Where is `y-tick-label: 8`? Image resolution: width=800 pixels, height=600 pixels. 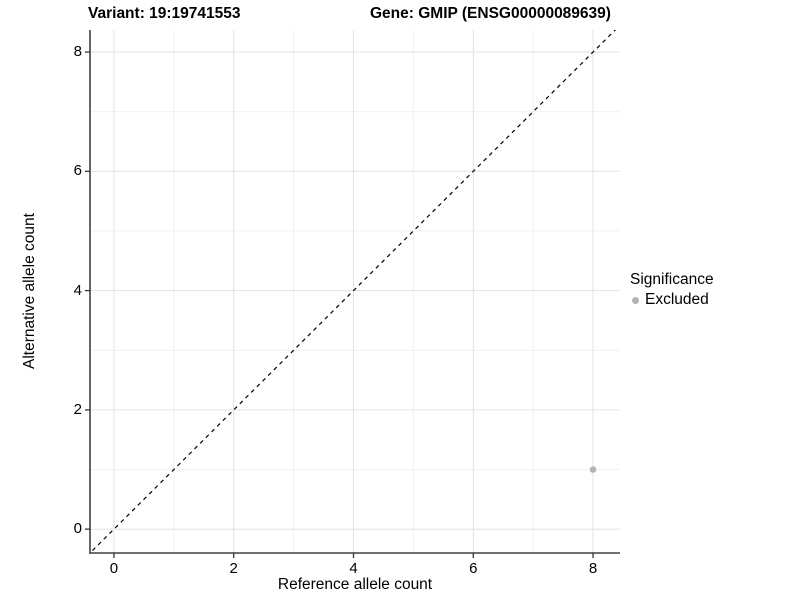 y-tick-label: 8 is located at coordinates (77, 52).